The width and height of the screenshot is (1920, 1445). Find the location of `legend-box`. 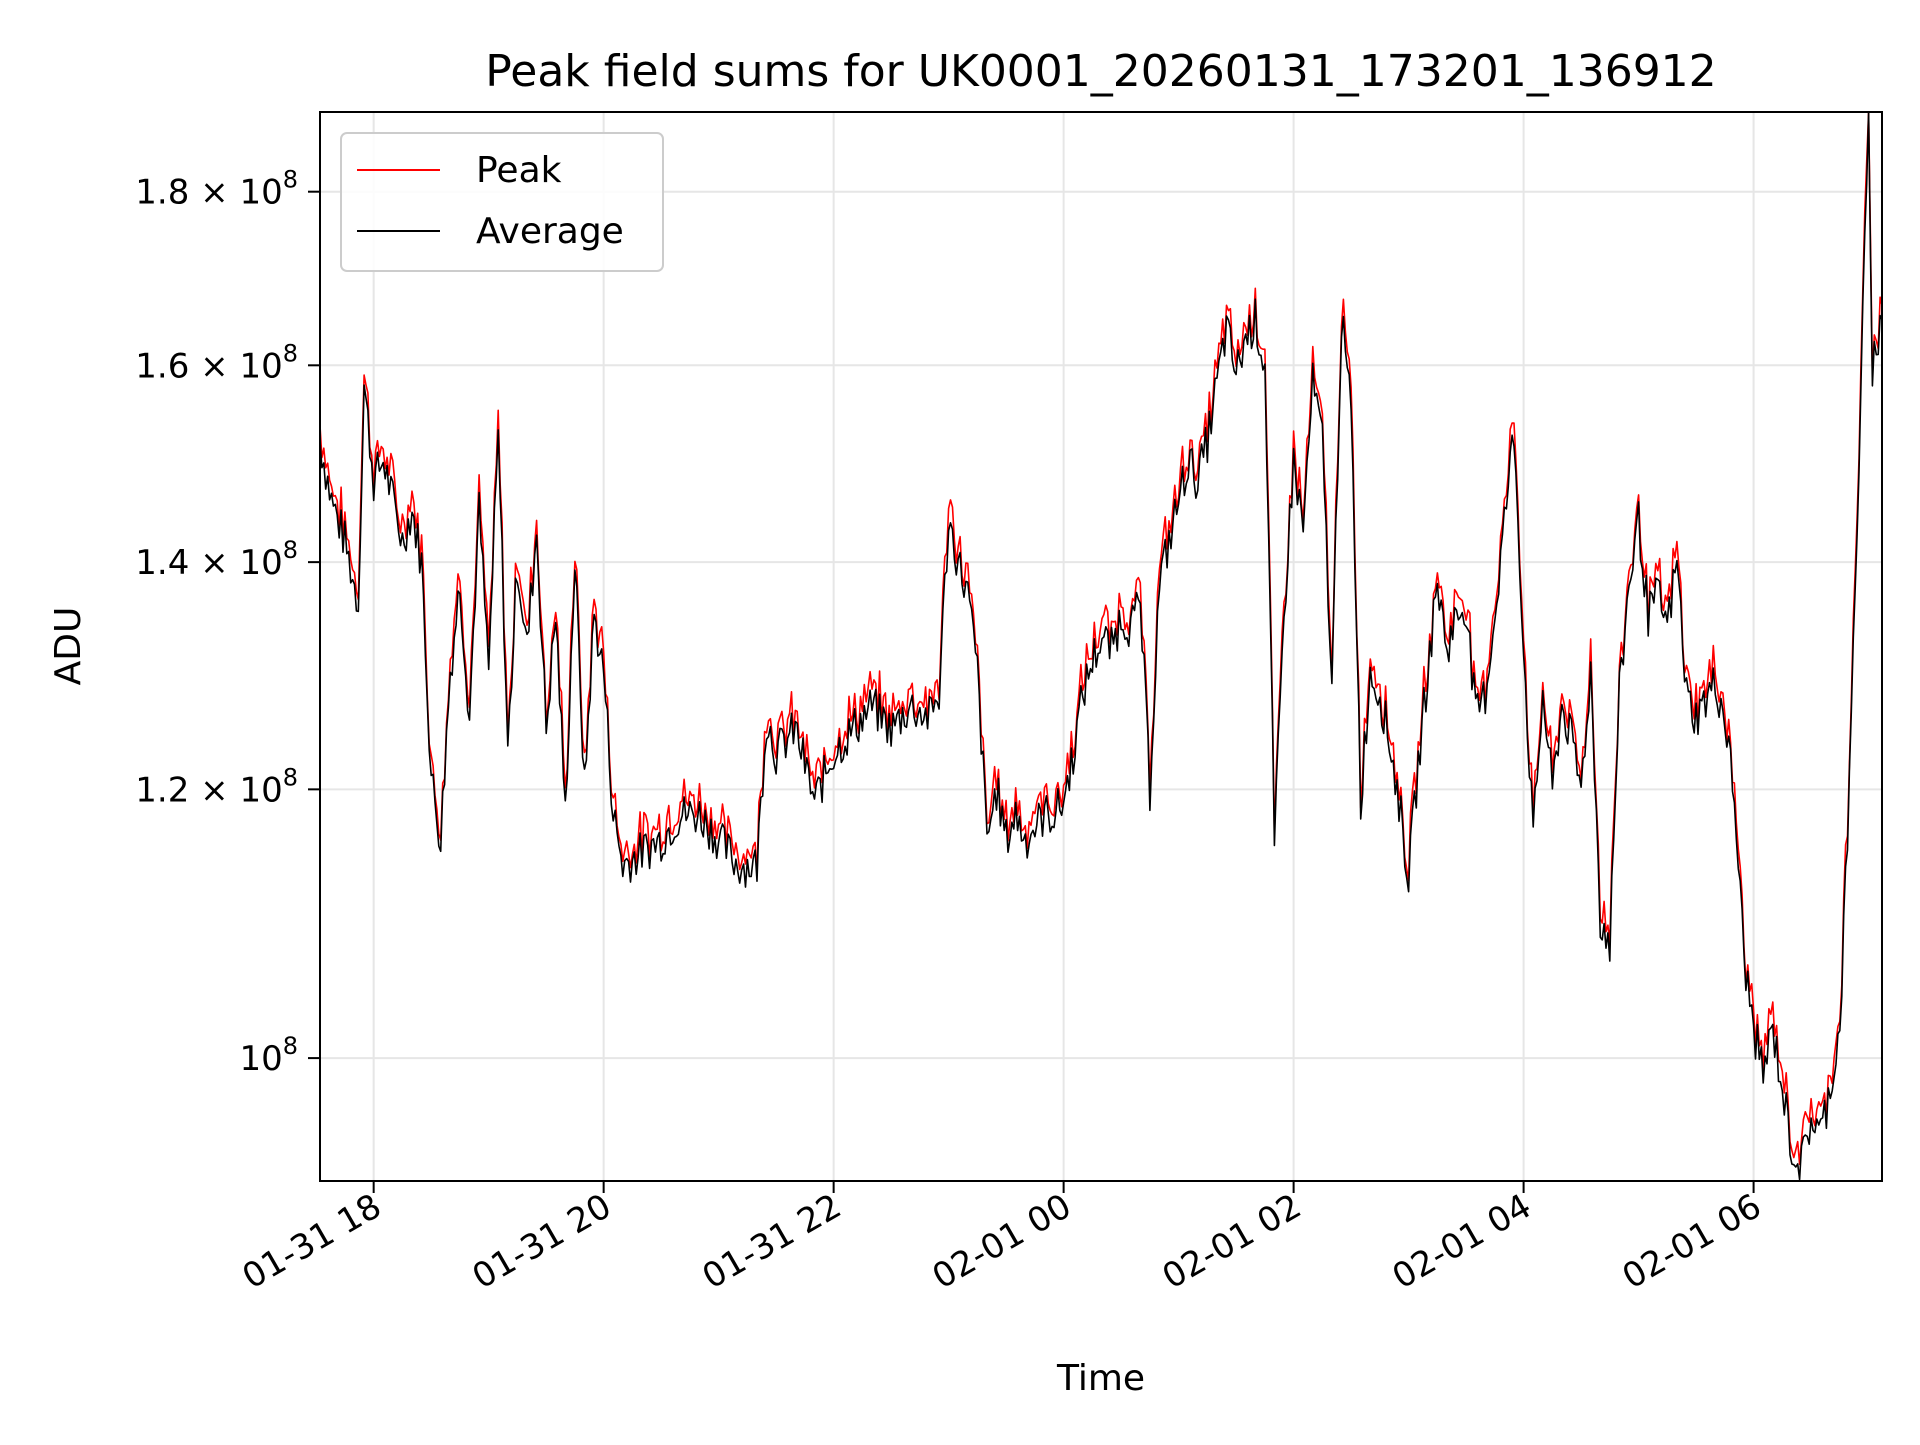

legend-box is located at coordinates (502, 202).